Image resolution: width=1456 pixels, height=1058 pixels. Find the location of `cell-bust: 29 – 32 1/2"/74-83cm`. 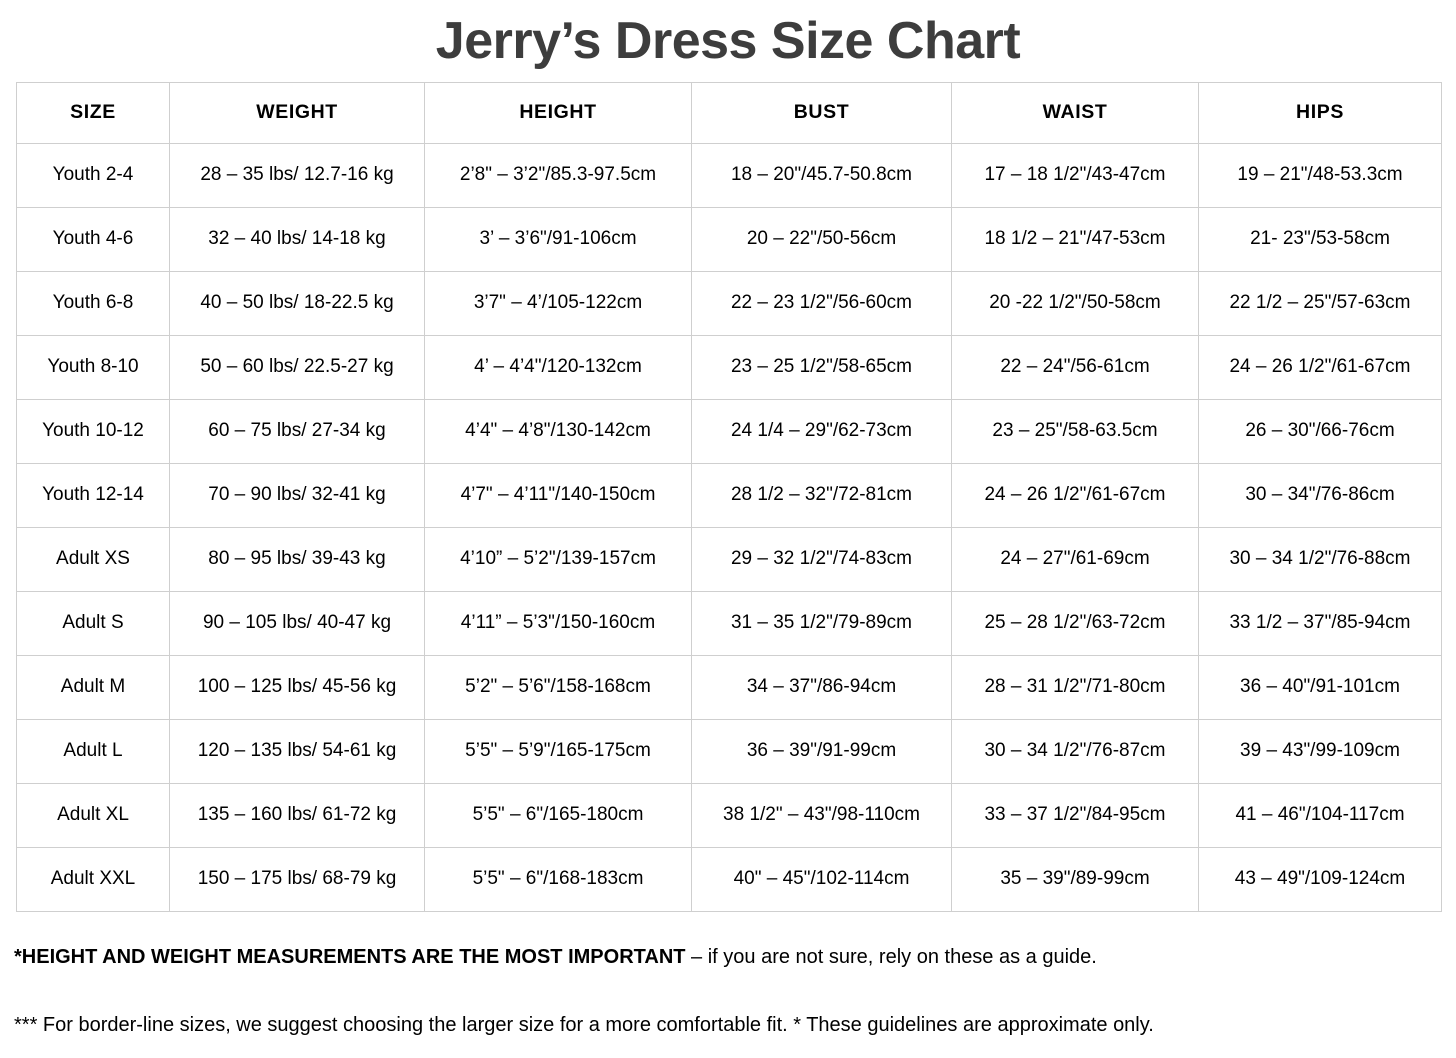

cell-bust: 29 – 32 1/2"/74-83cm is located at coordinates (821, 559).